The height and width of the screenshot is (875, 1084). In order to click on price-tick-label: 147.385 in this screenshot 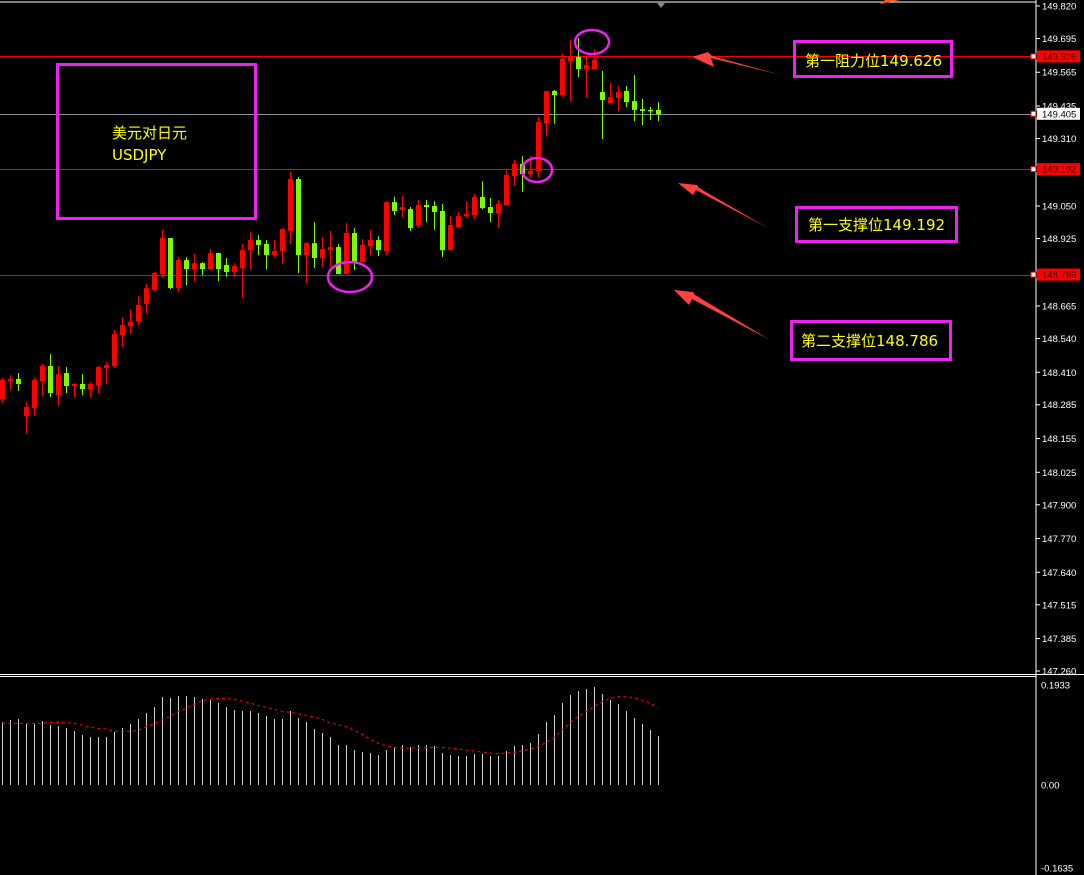, I will do `click(1059, 639)`.